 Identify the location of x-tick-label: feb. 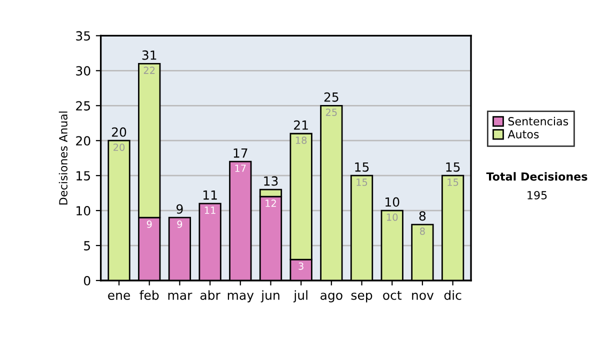
(149, 295).